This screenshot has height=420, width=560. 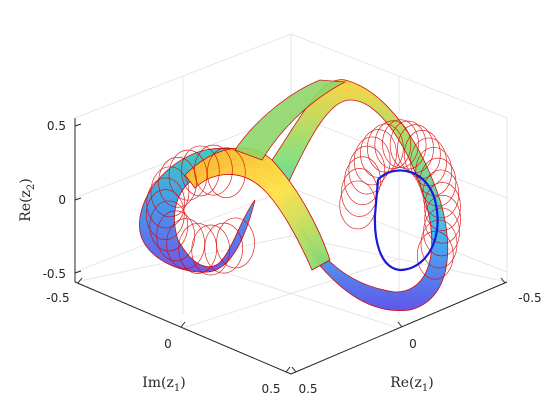 What do you see at coordinates (307, 389) in the screenshot?
I see `x-tick-label: 0.5` at bounding box center [307, 389].